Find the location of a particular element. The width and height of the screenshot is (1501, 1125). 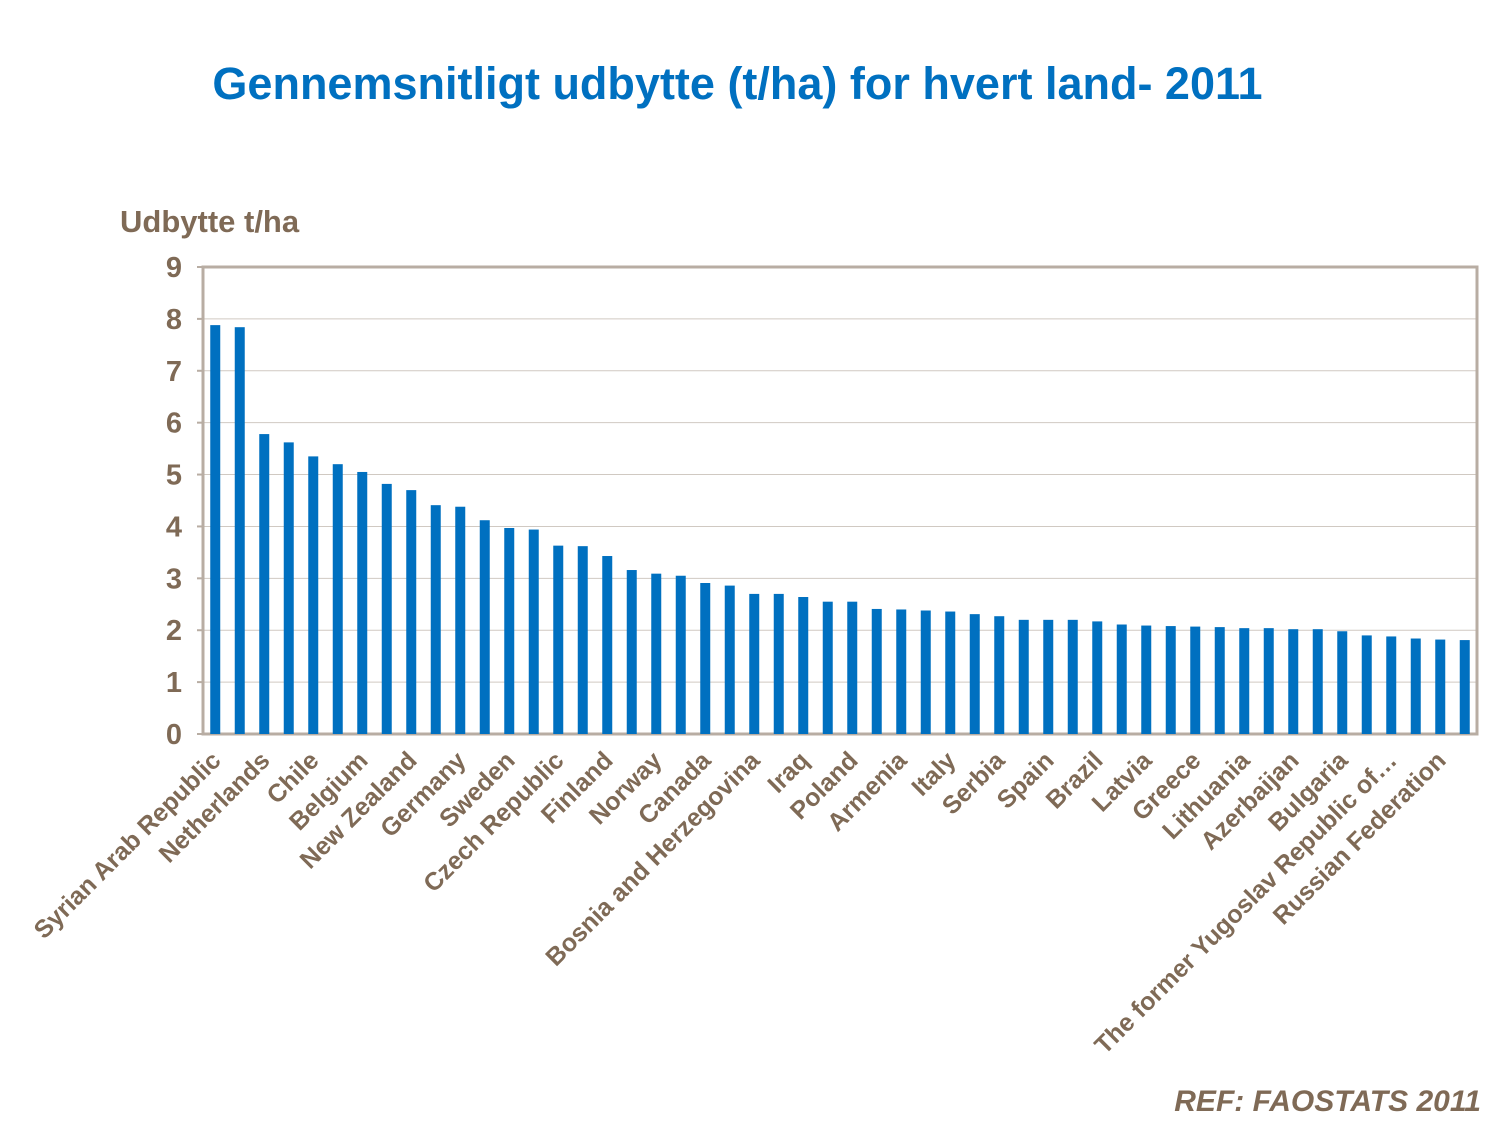

y-tick-label: 6 is located at coordinates (174, 424).